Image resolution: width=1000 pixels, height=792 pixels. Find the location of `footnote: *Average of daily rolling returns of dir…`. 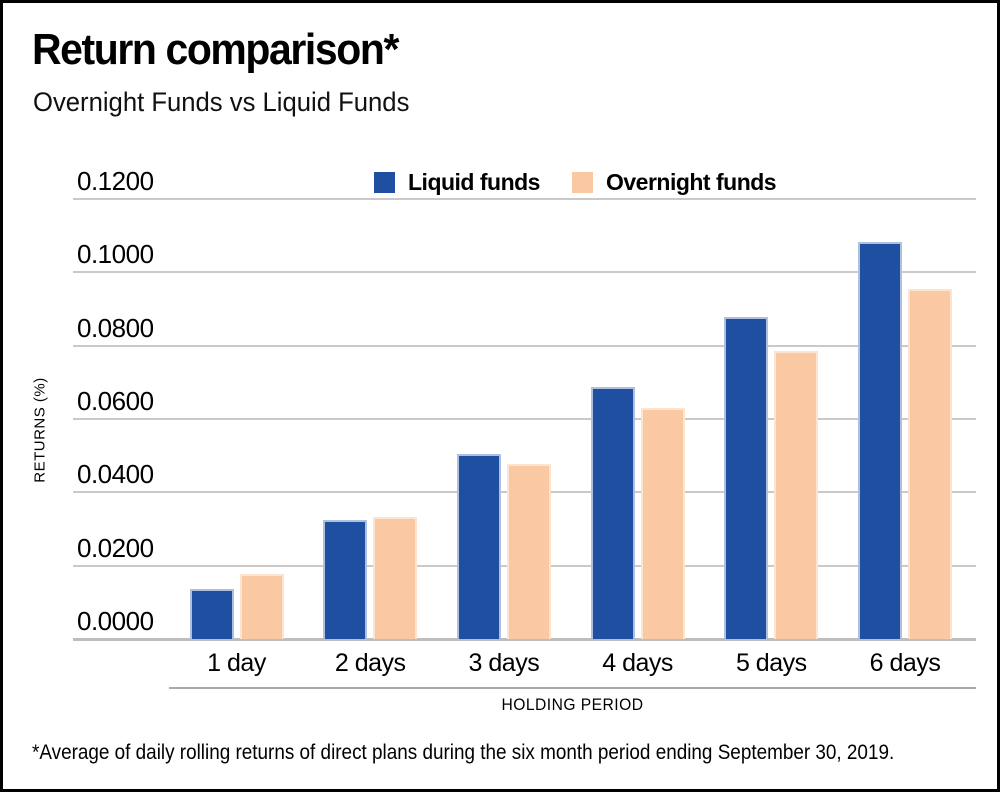

footnote: *Average of daily rolling returns of dir… is located at coordinates (463, 752).